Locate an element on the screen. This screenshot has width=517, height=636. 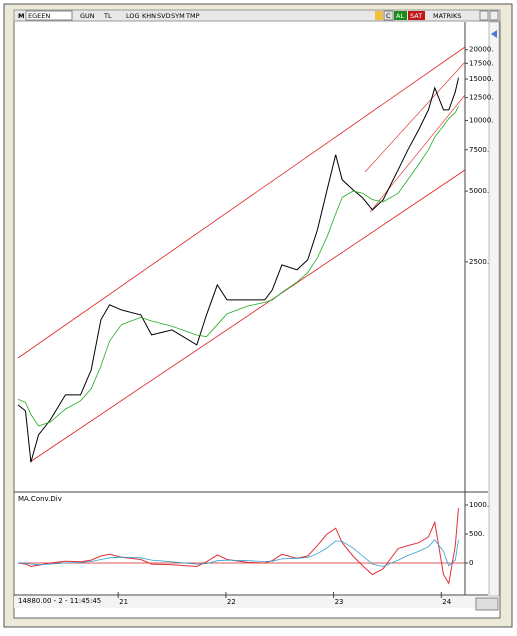
symbol-prefix: M is located at coordinates (21, 16).